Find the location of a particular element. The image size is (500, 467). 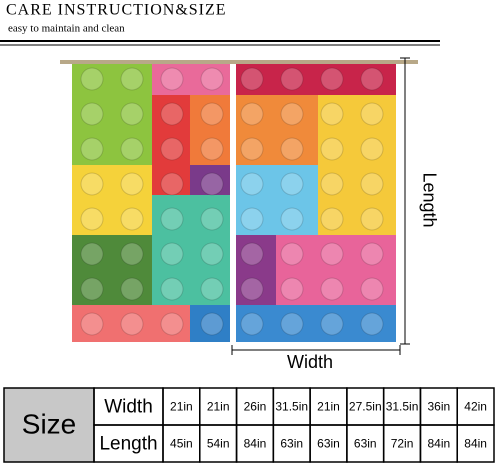

subtitle: easy to maintain and clean is located at coordinates (66, 29).